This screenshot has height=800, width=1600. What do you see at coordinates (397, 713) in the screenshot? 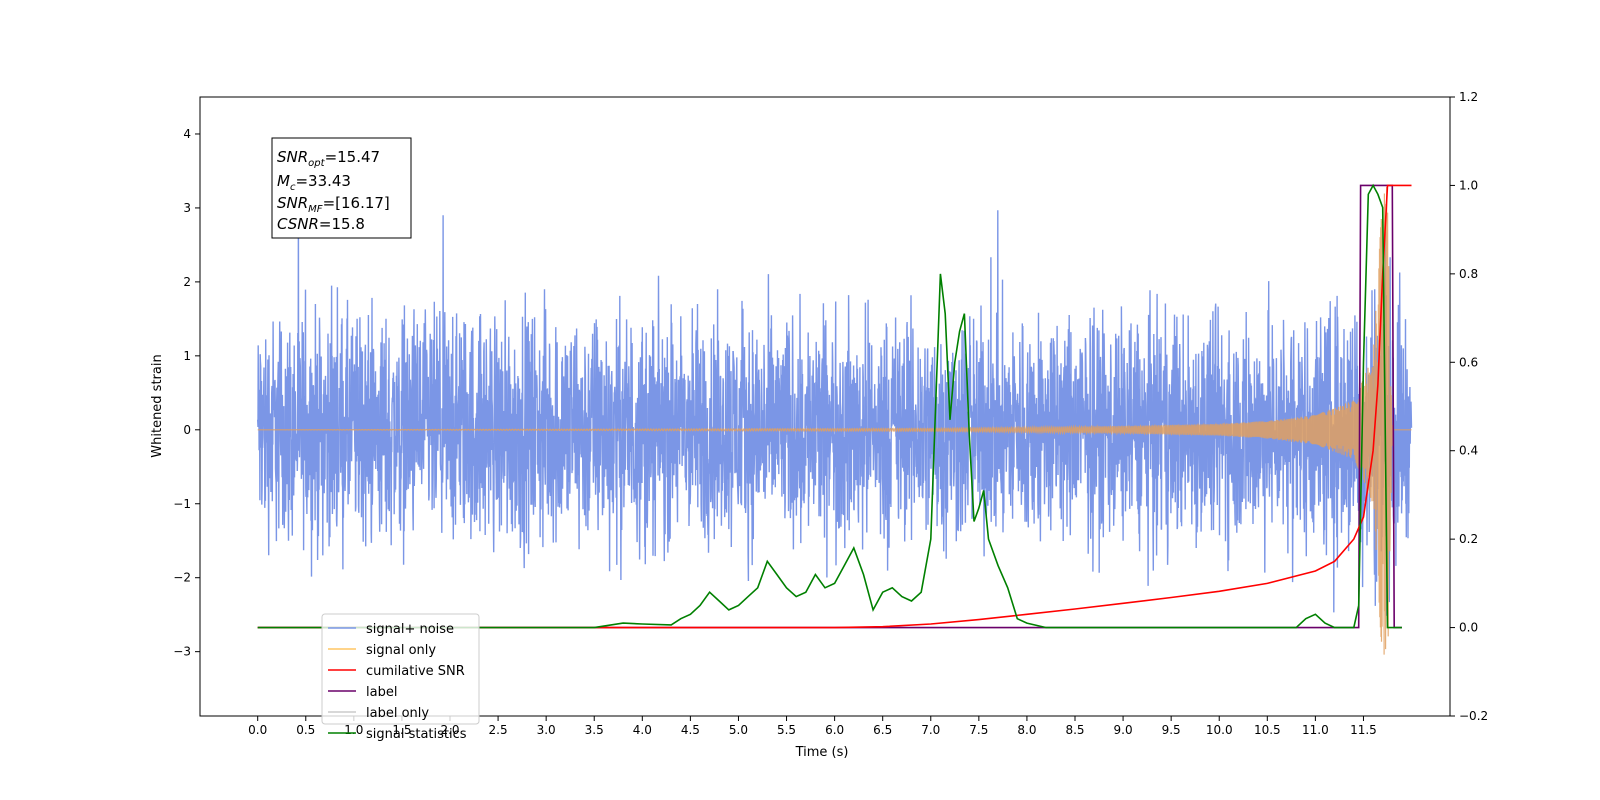
I see `legend-label: label only` at bounding box center [397, 713].